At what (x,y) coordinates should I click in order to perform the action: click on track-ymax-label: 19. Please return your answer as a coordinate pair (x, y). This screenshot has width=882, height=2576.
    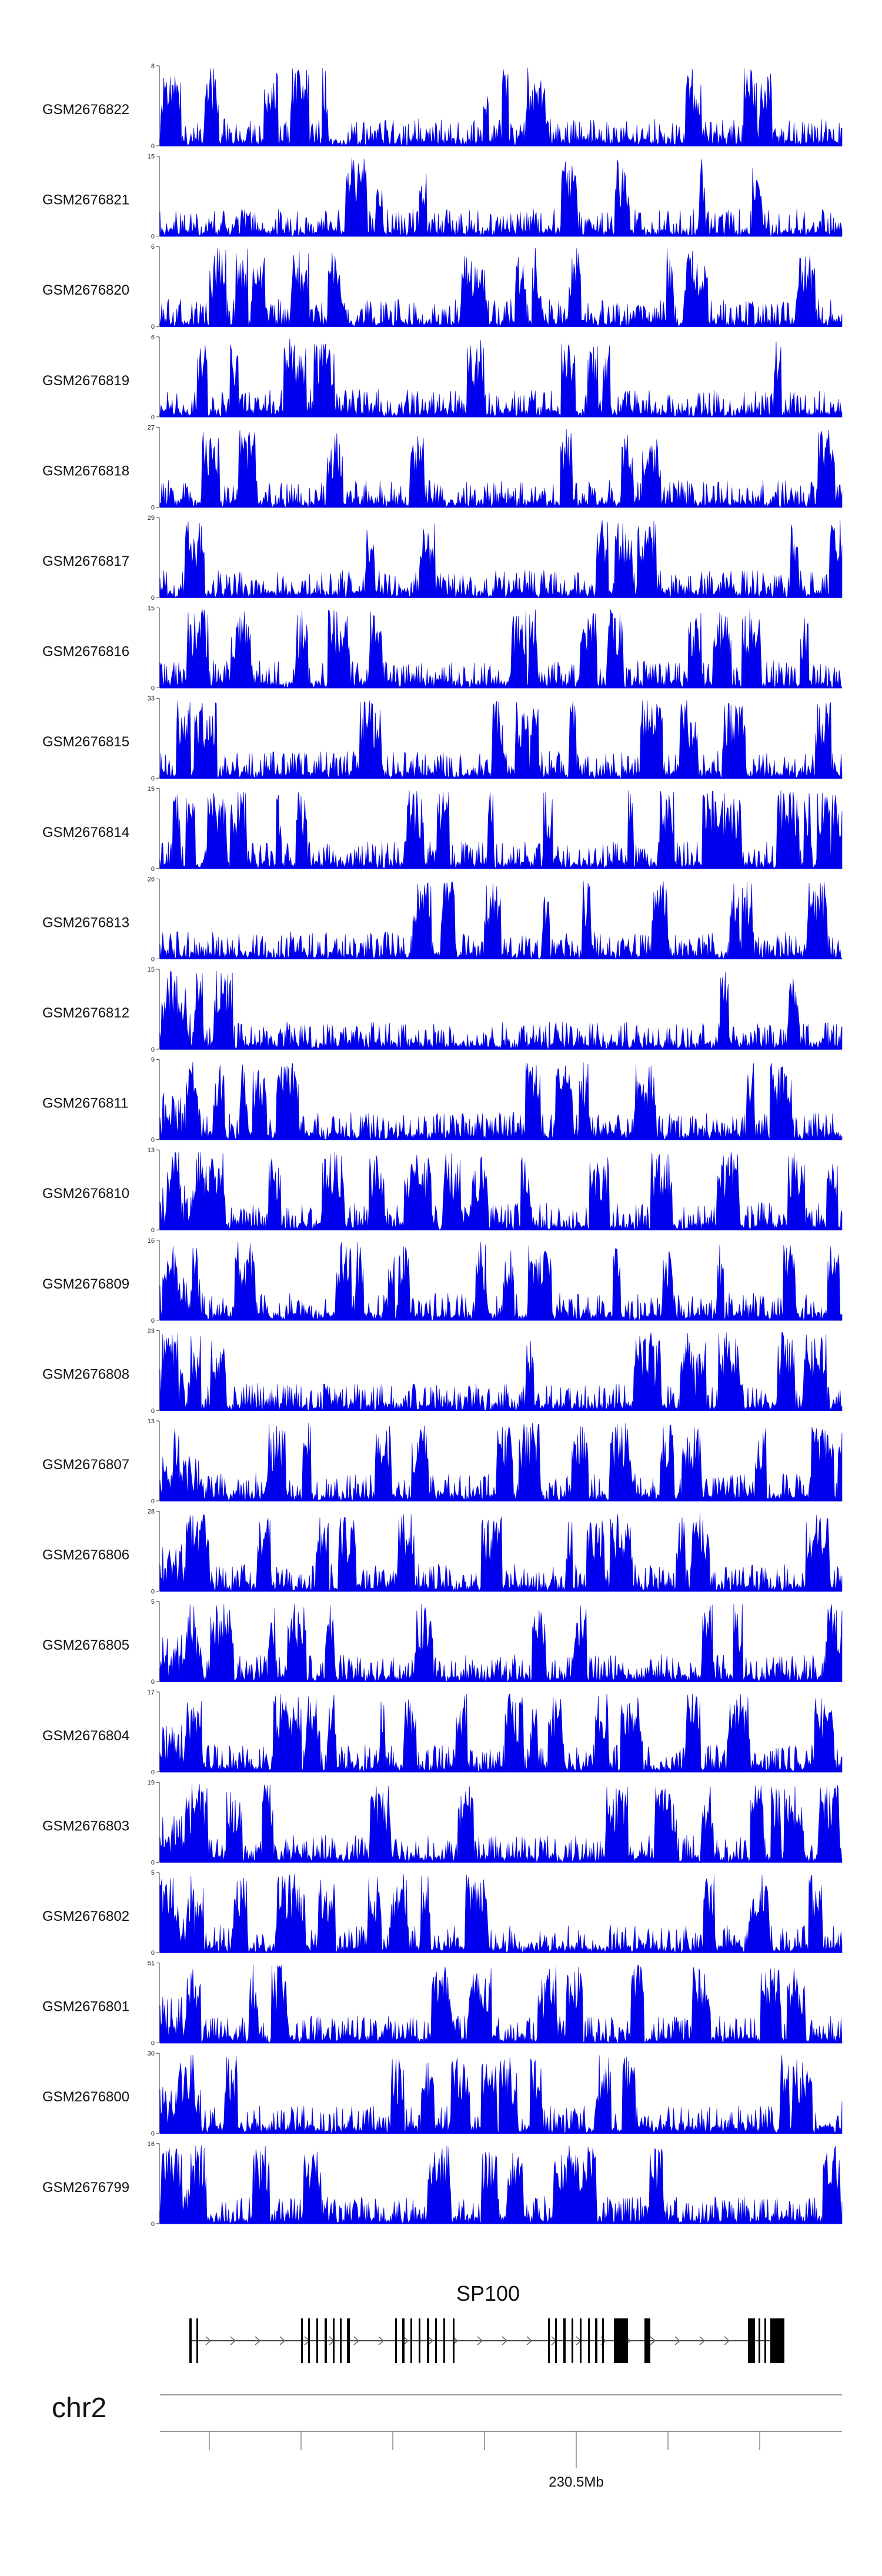
    Looking at the image, I should click on (151, 1782).